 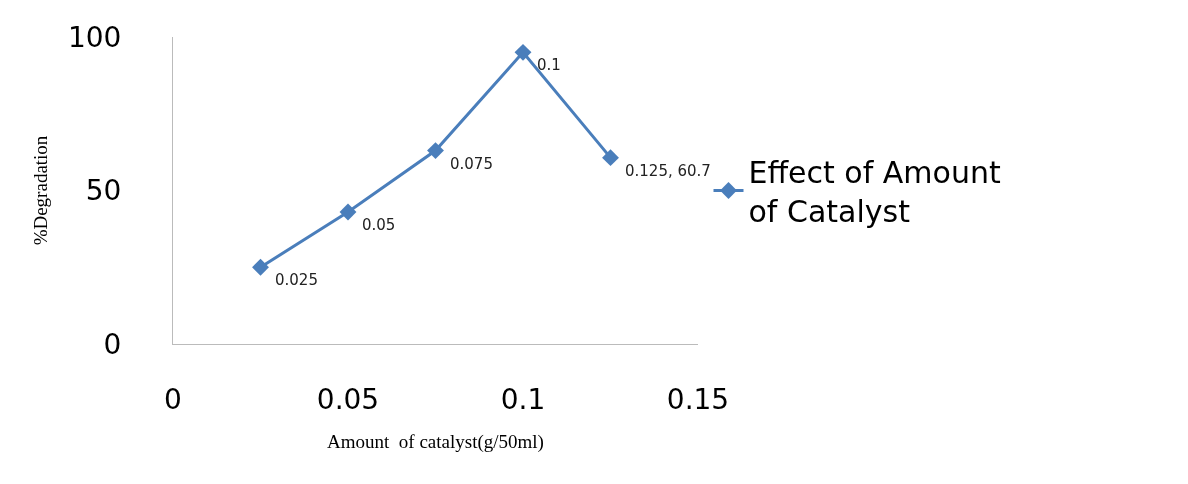 What do you see at coordinates (112, 344) in the screenshot?
I see `y-tick-label: 0` at bounding box center [112, 344].